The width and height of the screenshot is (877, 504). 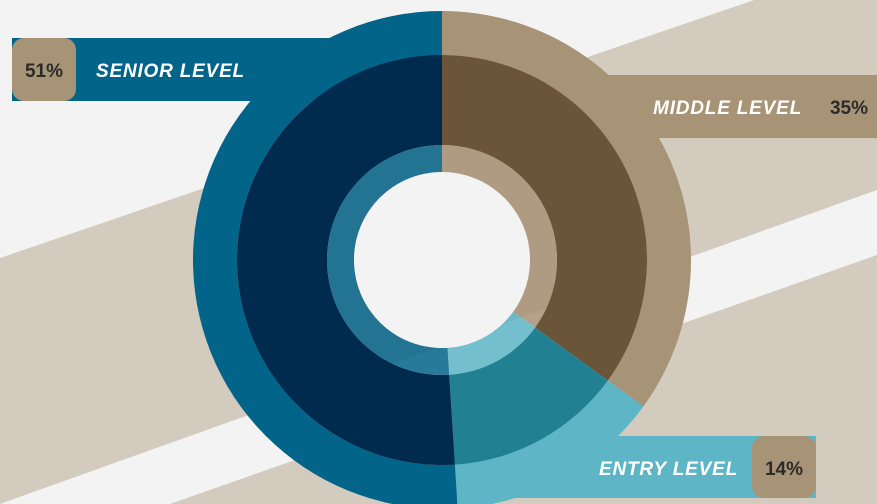 I want to click on middle-level-thin-slice, so click(x=499, y=236).